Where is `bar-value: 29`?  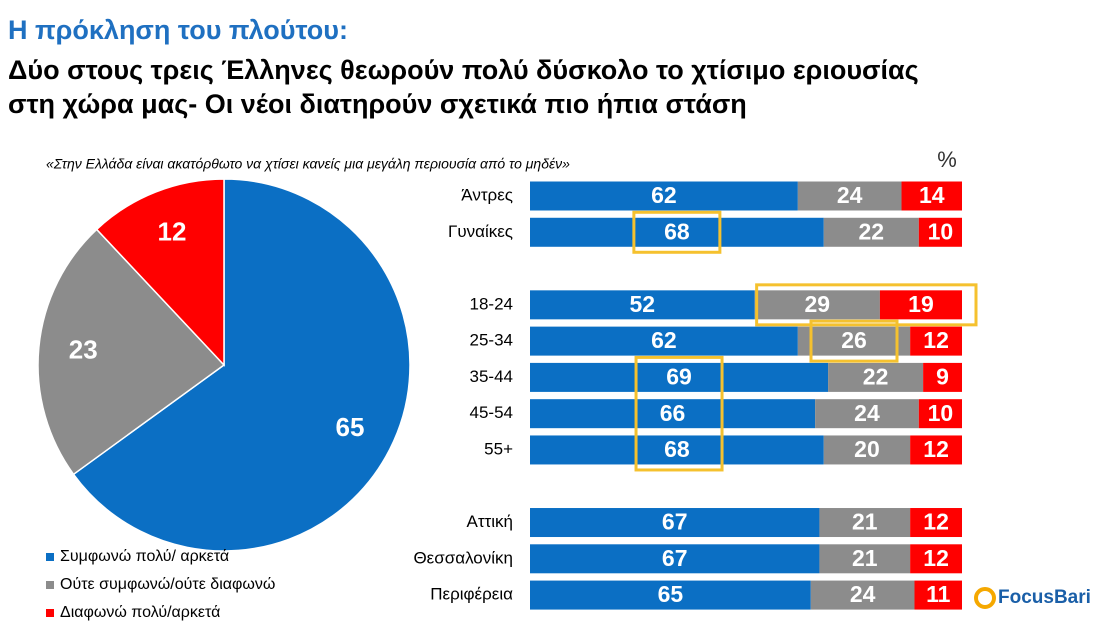
bar-value: 29 is located at coordinates (817, 304).